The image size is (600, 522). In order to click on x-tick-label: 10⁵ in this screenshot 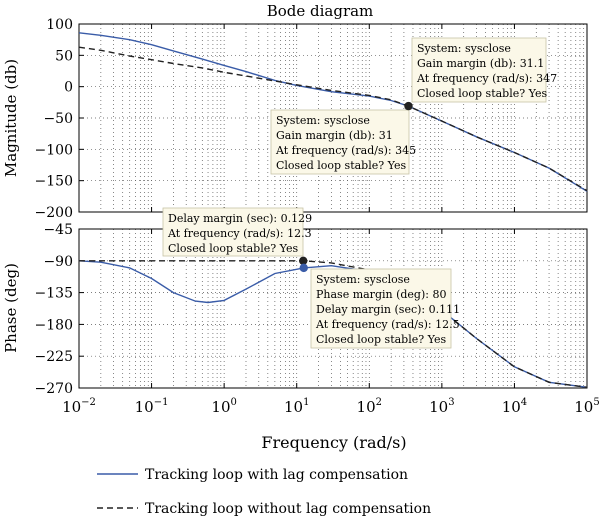, I will do `click(586, 406)`.